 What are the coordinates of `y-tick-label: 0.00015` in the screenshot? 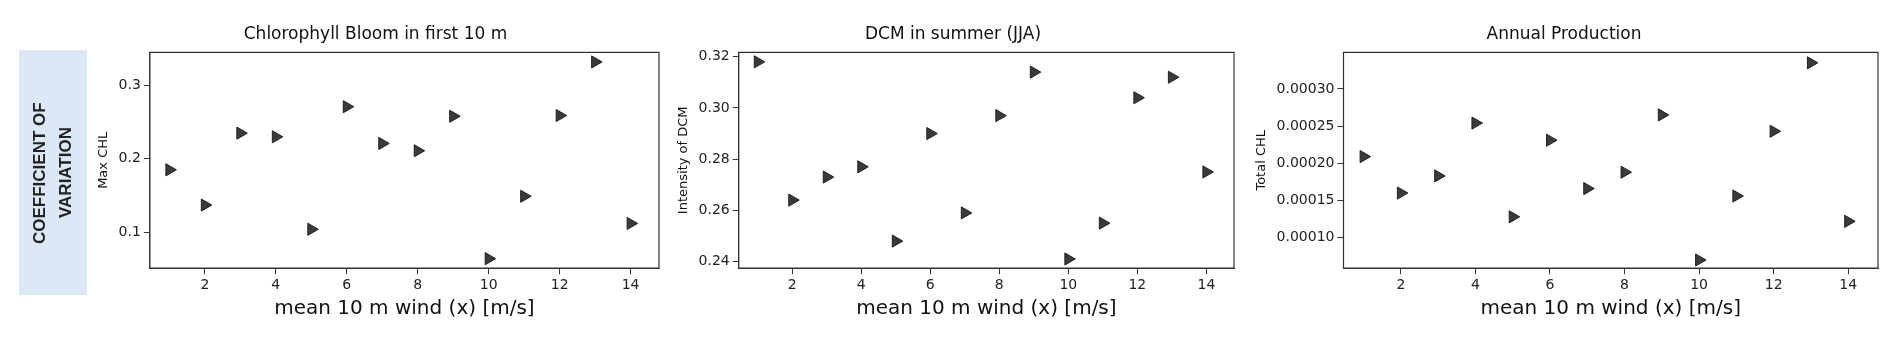 It's located at (1305, 199).